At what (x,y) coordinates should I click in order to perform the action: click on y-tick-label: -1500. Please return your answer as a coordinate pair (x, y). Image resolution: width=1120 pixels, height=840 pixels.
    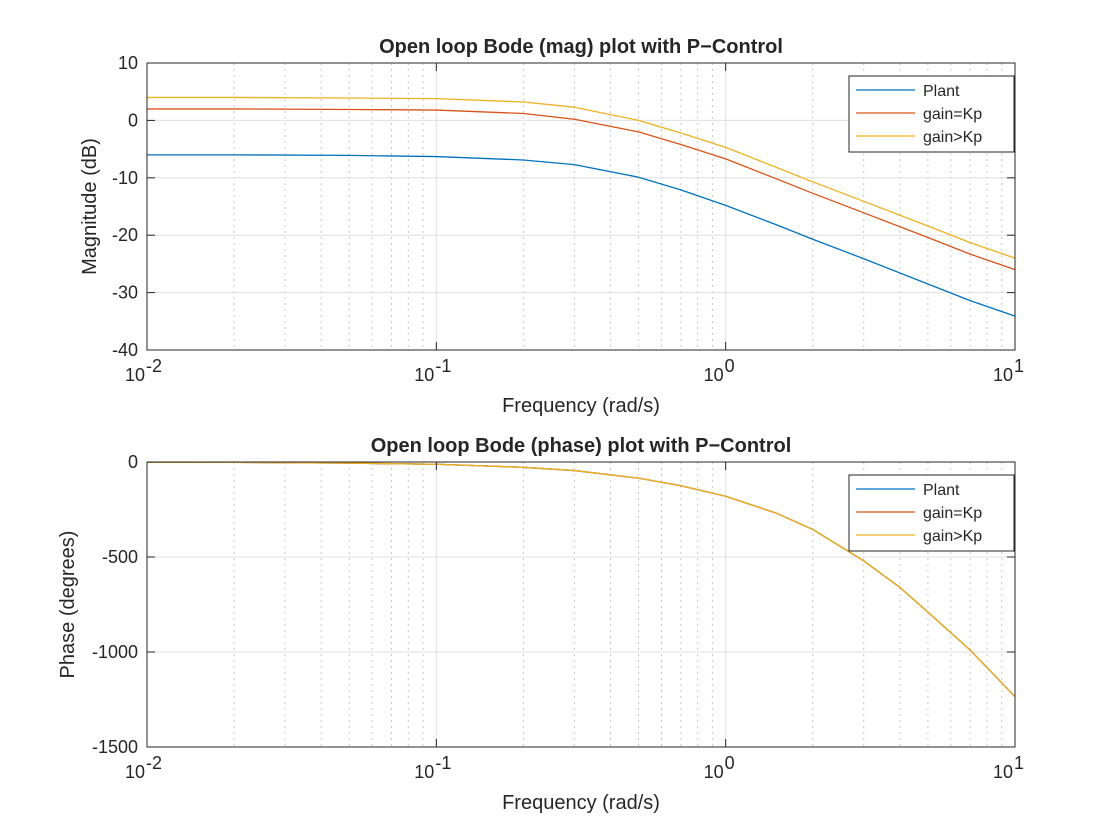
    Looking at the image, I should click on (115, 747).